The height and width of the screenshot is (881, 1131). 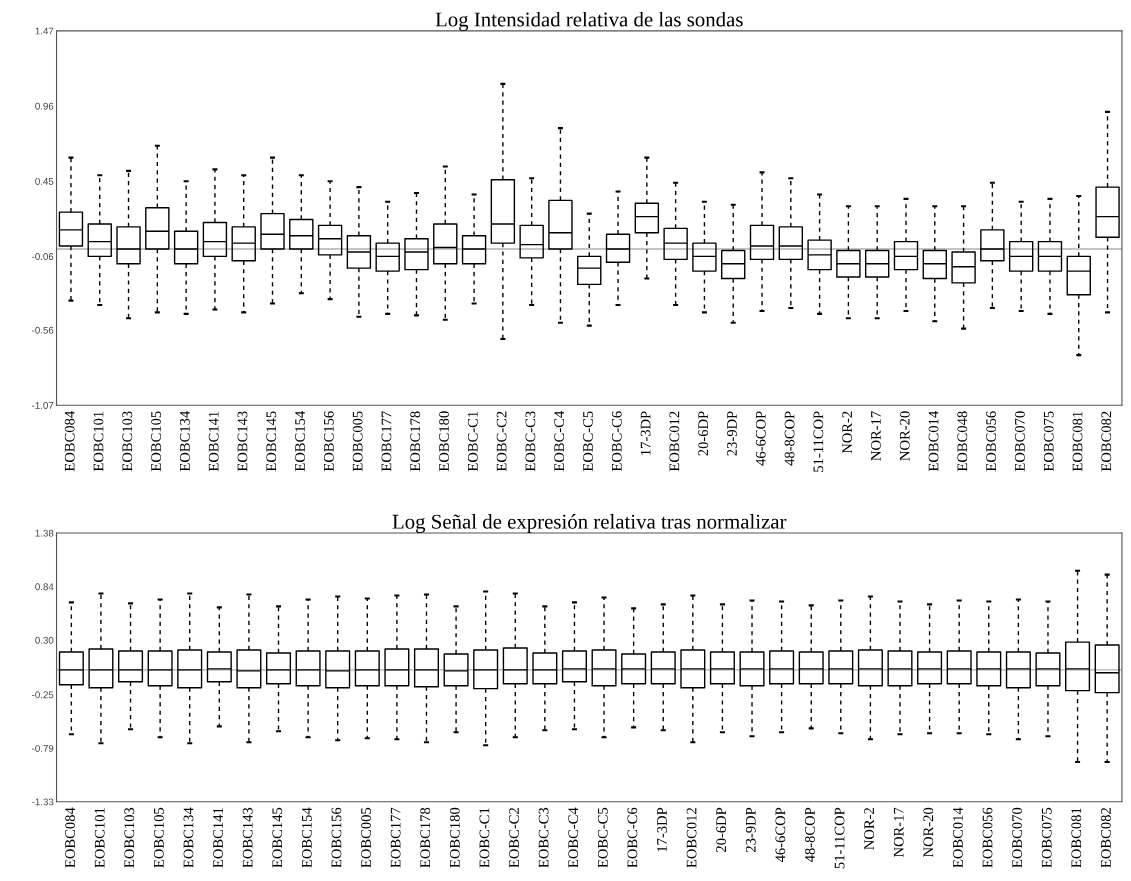 What do you see at coordinates (589, 21) in the screenshot?
I see `chart-title: Log Intensidad relativa de las sondas` at bounding box center [589, 21].